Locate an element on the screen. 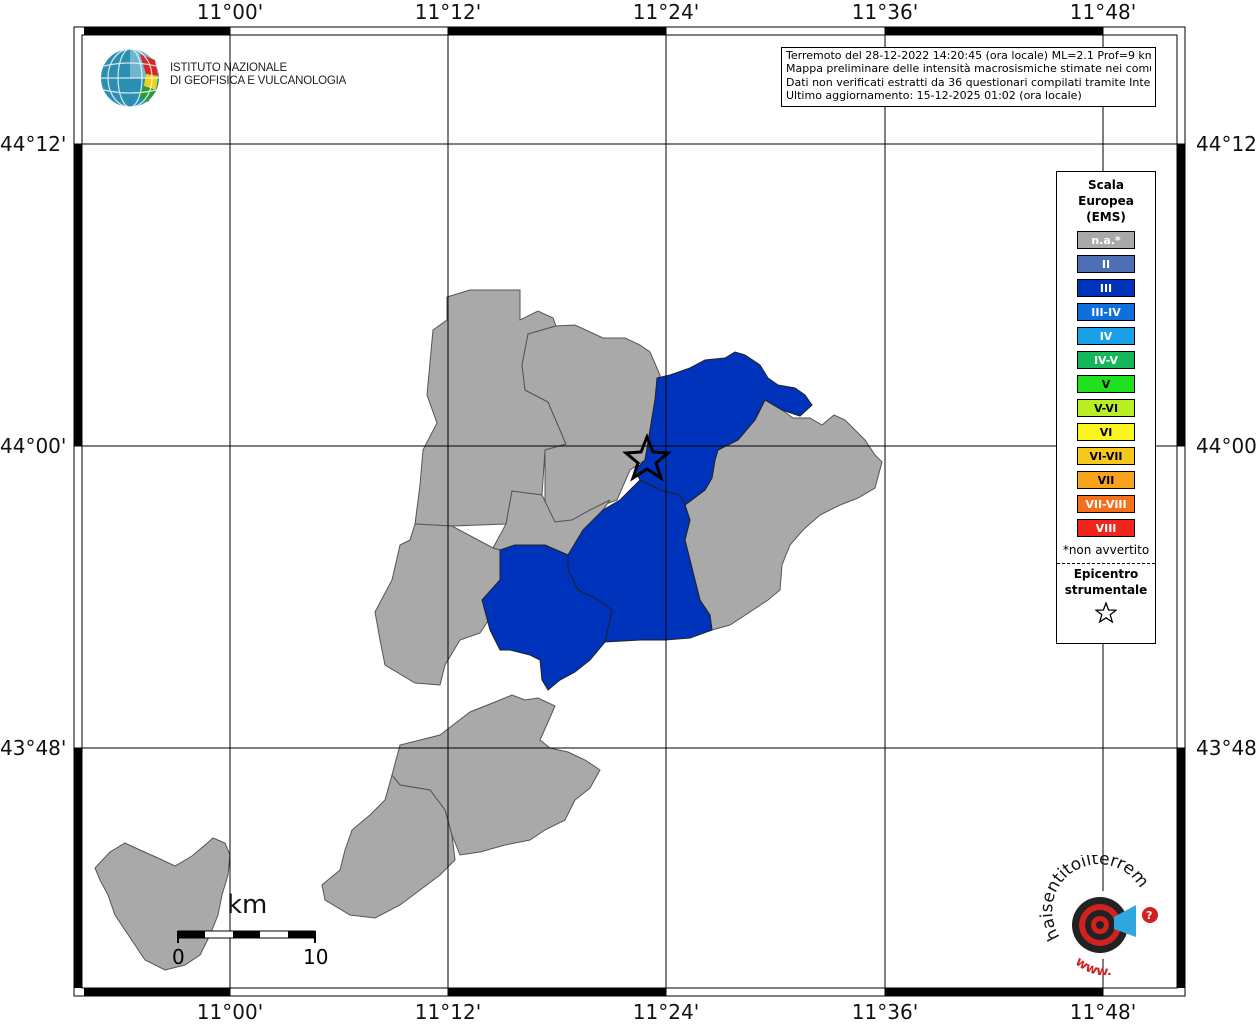 This screenshot has width=1258, height=1024. lat-tick-left: 44°12' is located at coordinates (33, 144).